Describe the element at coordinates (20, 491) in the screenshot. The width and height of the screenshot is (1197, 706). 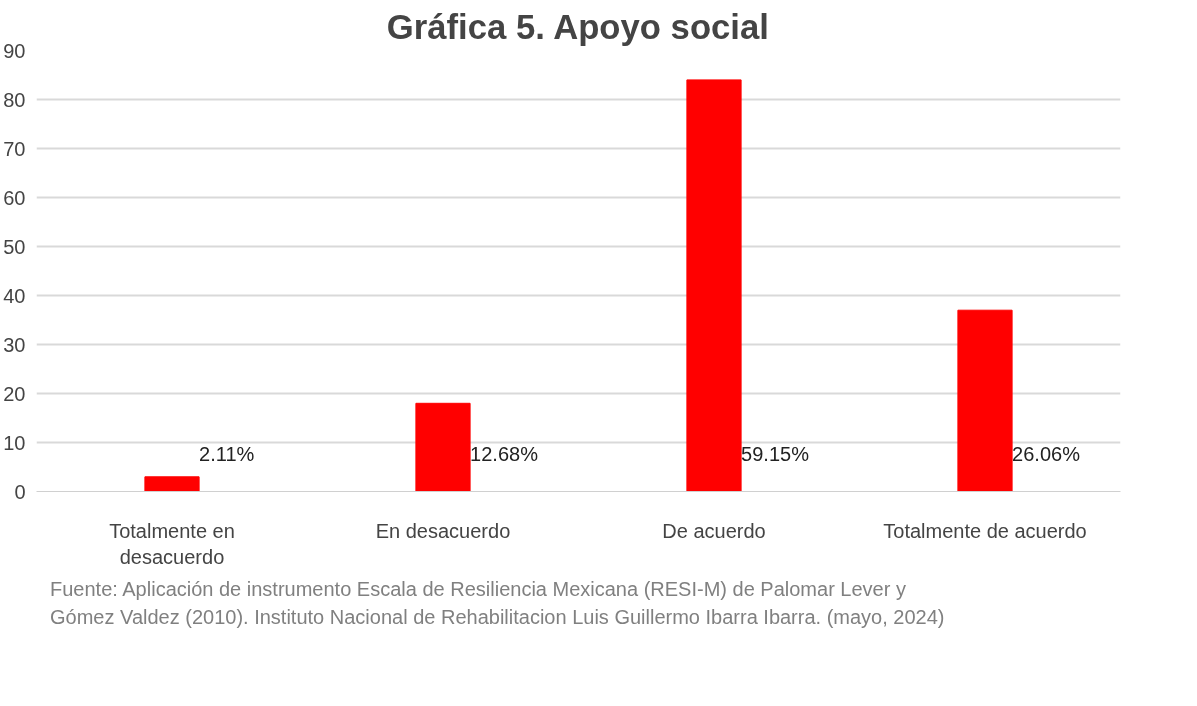
I see `y-tick-label: 0` at that location.